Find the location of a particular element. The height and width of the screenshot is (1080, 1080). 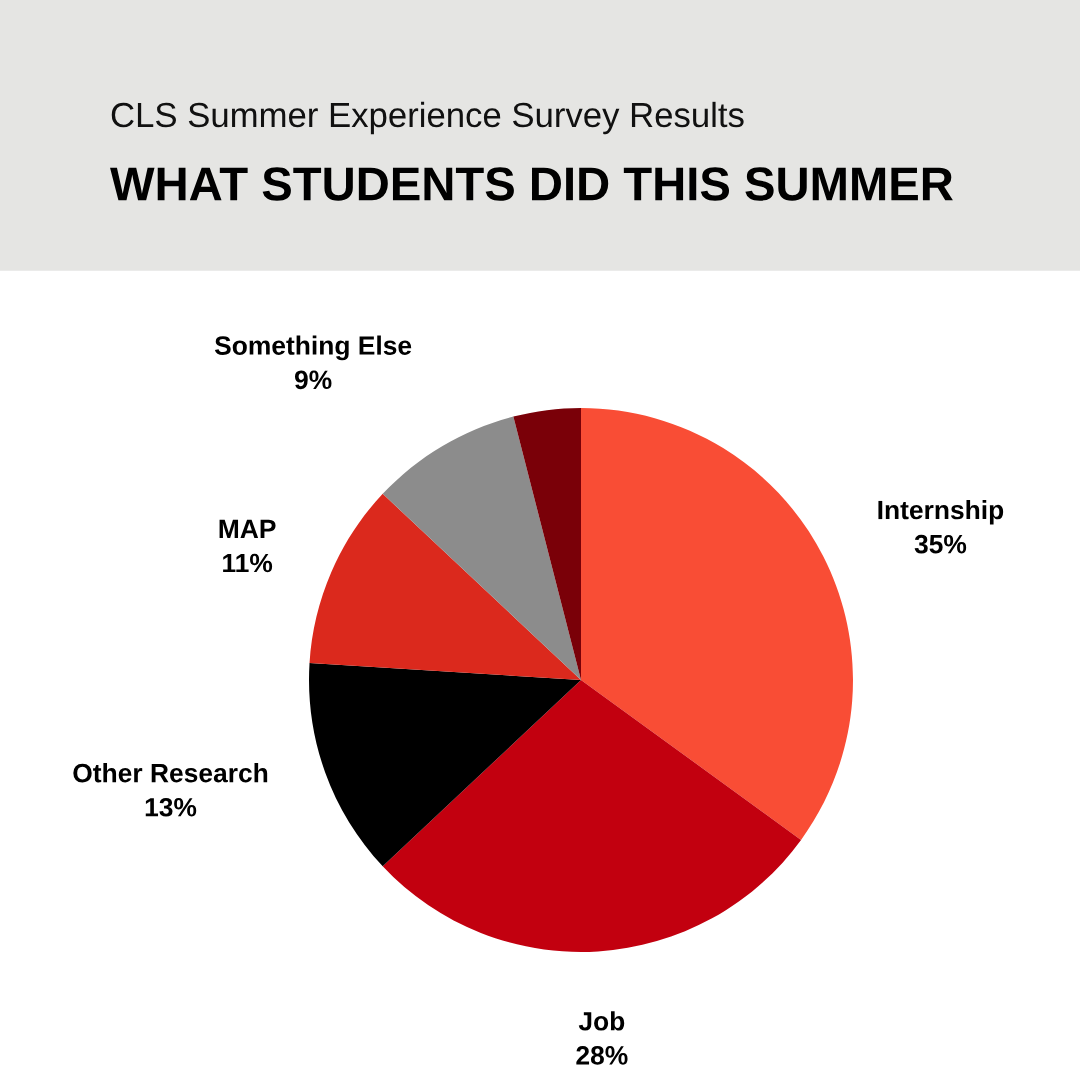

slice-label: Other Research is located at coordinates (170, 773).